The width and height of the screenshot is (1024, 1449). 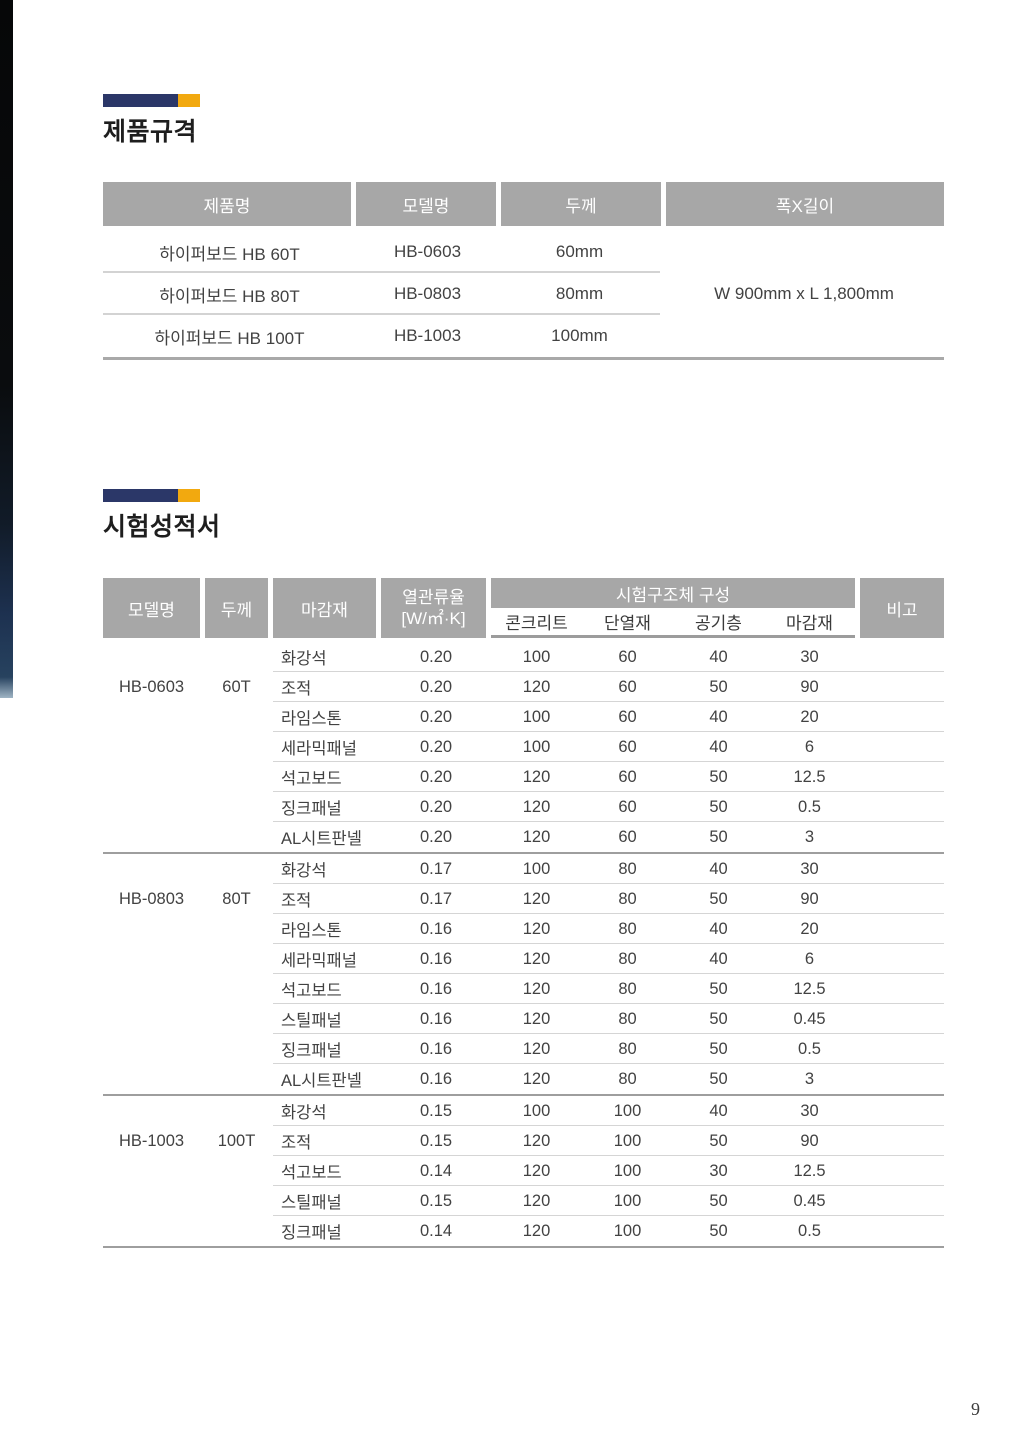 What do you see at coordinates (227, 204) in the screenshot?
I see `t1-header-col-0: 제품명` at bounding box center [227, 204].